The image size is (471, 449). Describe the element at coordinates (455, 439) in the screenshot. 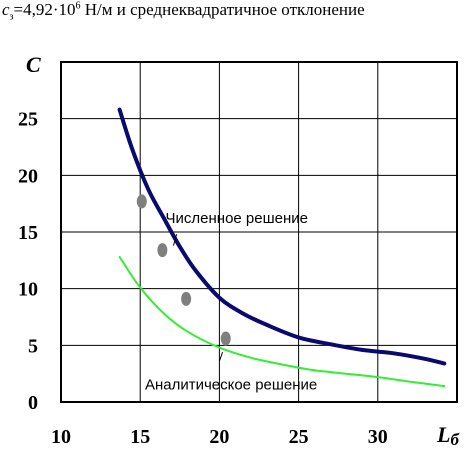

I see `x-axis-title-sub: б` at that location.